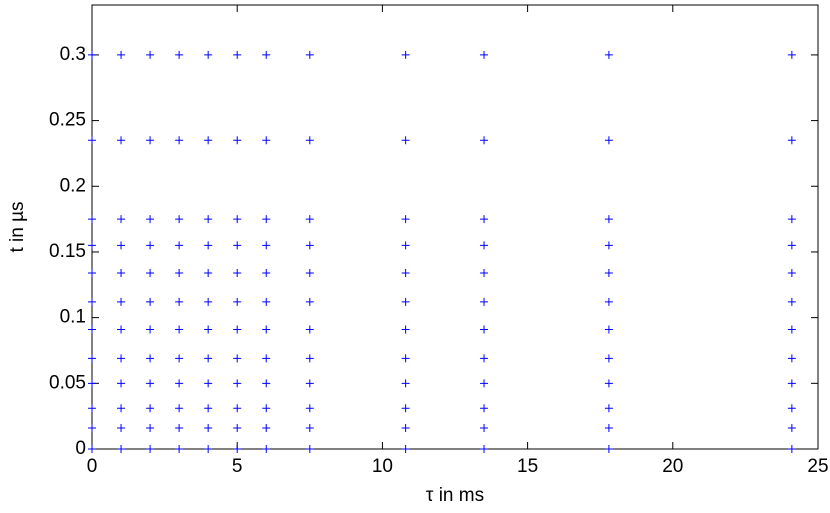 The width and height of the screenshot is (830, 513). I want to click on x-tick-label: 5, so click(237, 466).